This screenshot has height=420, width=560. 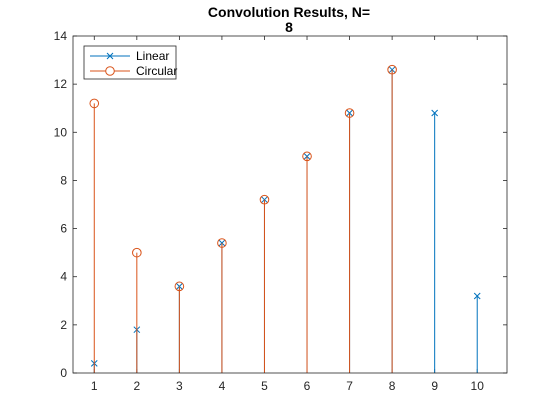 I want to click on x-tick-label: 6, so click(x=307, y=386).